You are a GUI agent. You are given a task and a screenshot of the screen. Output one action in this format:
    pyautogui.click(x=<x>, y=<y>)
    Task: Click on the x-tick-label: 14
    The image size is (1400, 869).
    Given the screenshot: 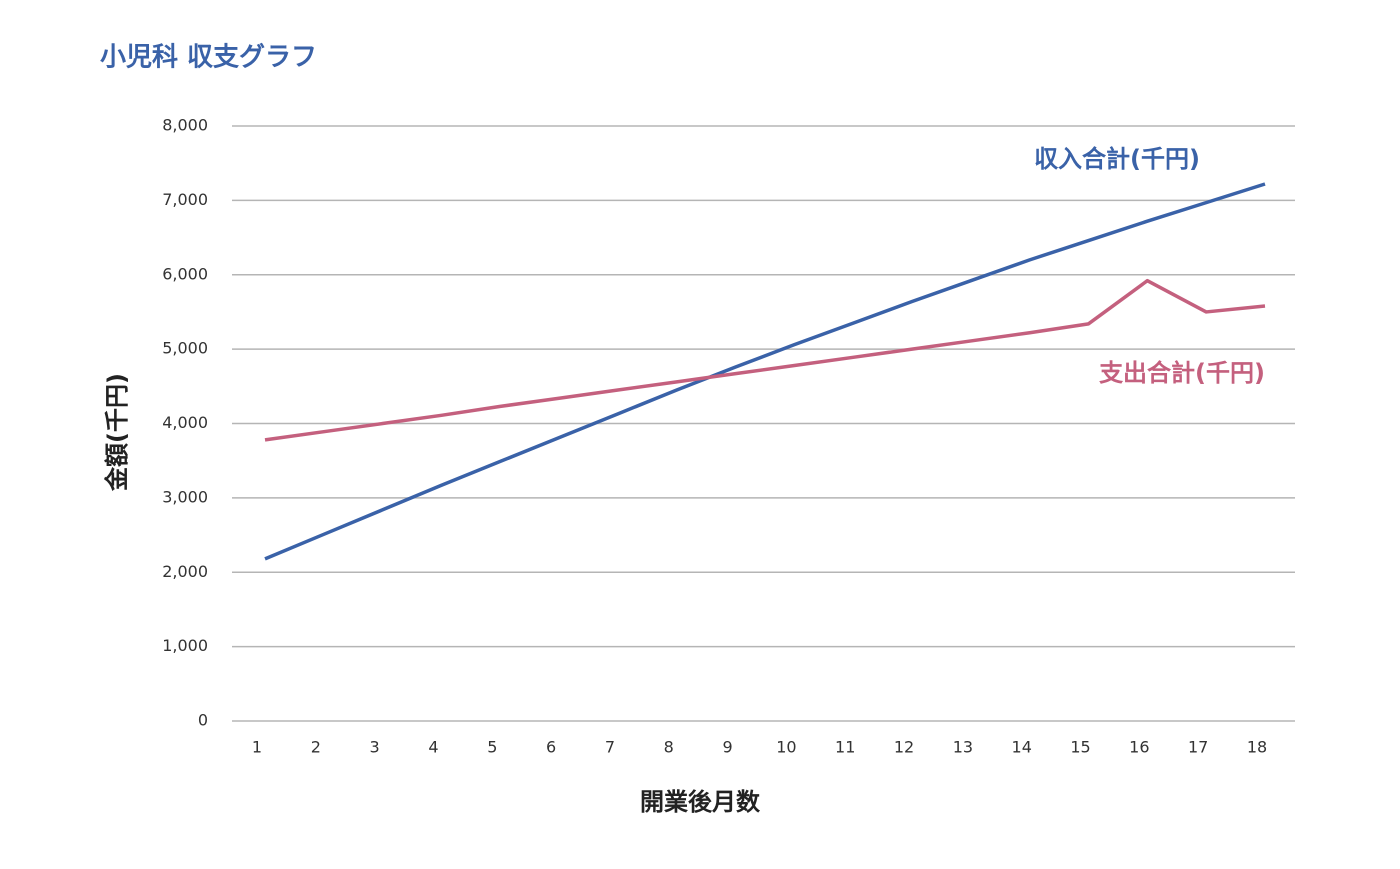 What is the action you would take?
    pyautogui.click(x=1022, y=747)
    